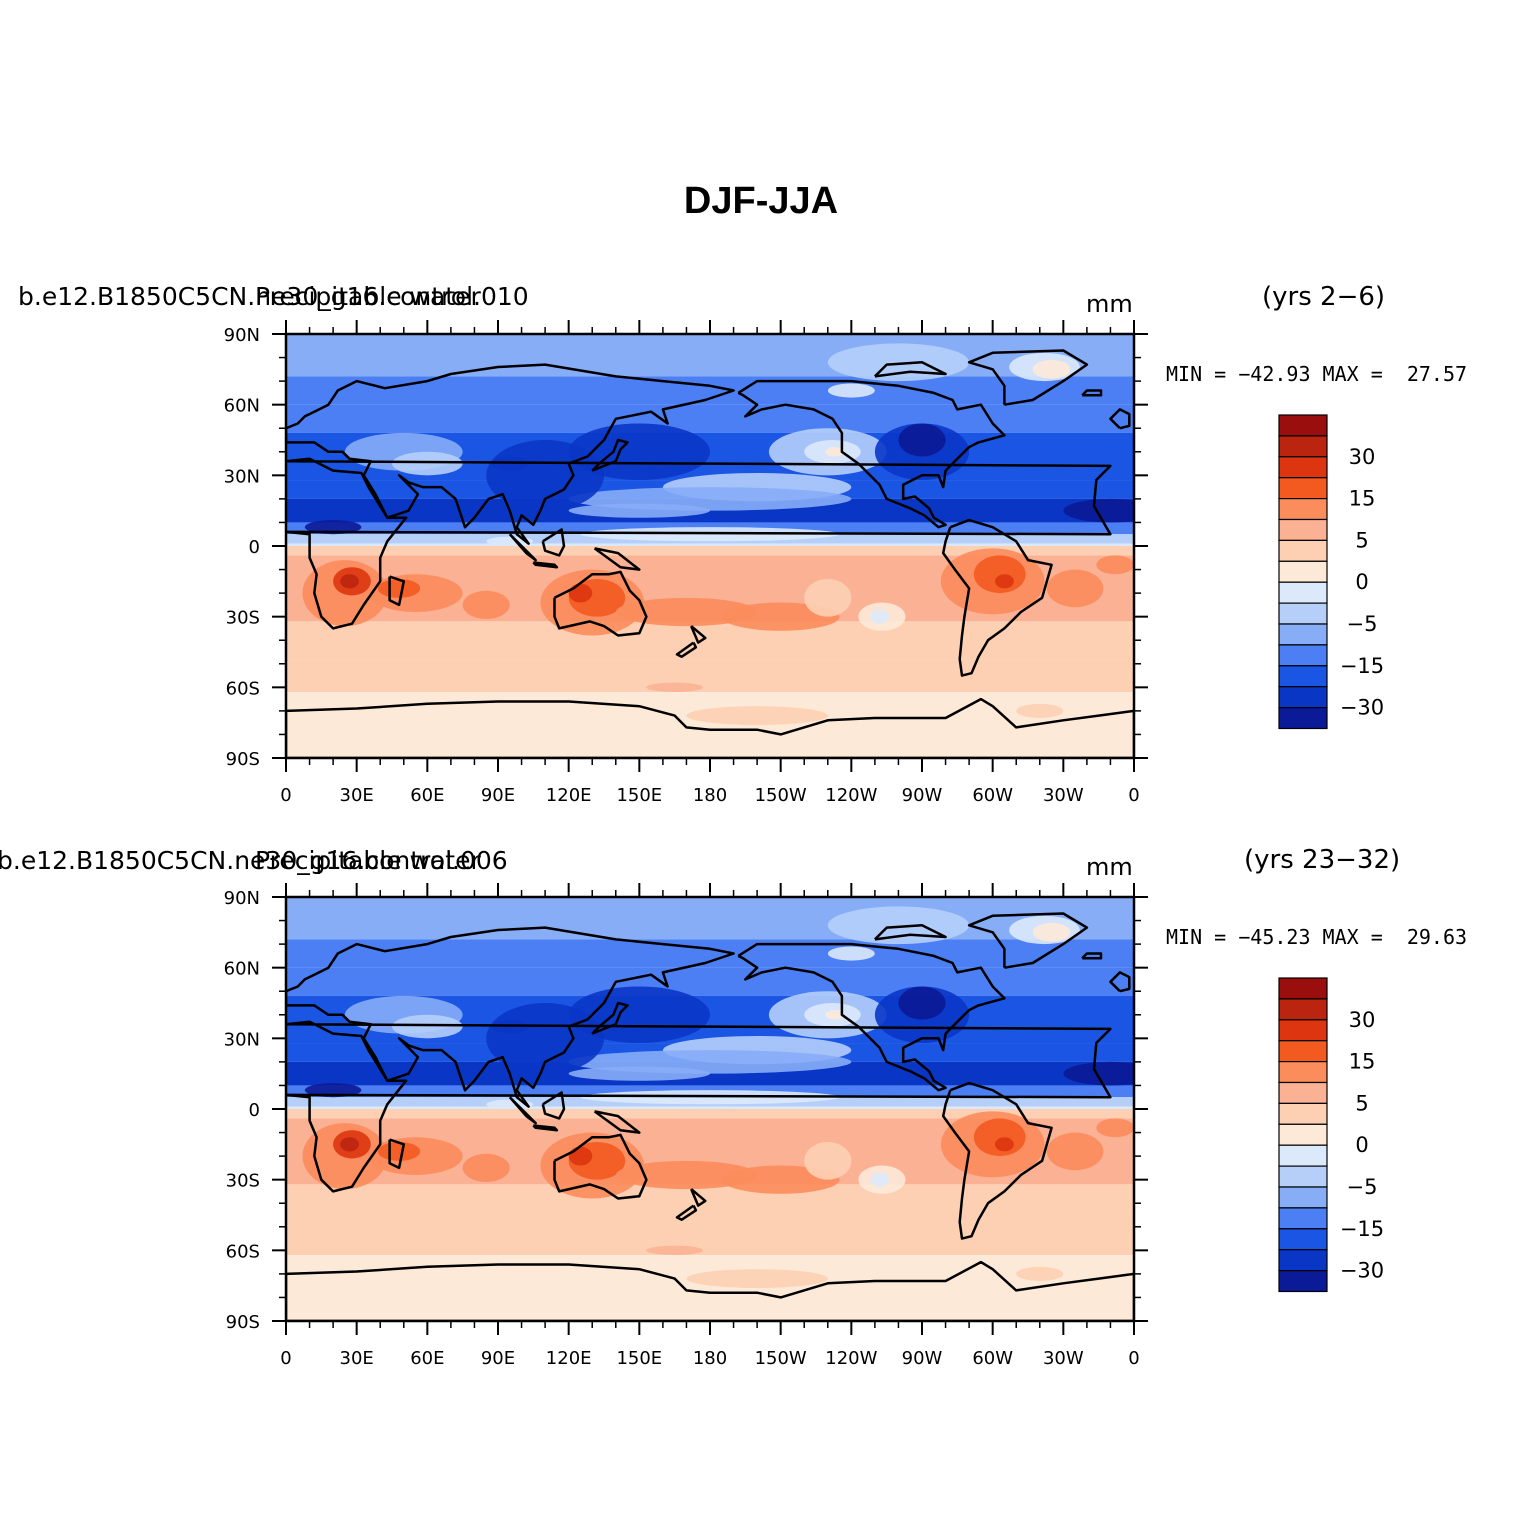  I want to click on case-label-top: b.e12.B1850C5CN.ne30_g16.control.010, so click(273, 296).